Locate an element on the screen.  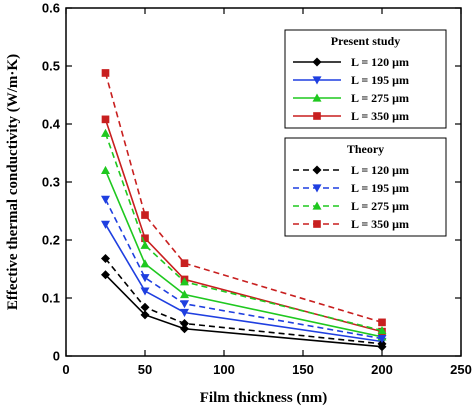
legend-box-theory is located at coordinates (365, 187).